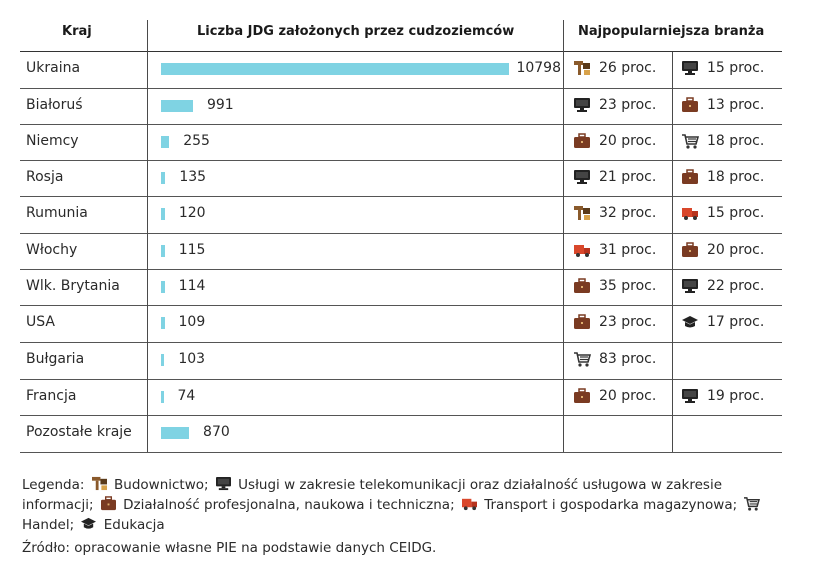 This screenshot has width=815, height=573. I want to click on industry-share: 31 proc., so click(628, 250).